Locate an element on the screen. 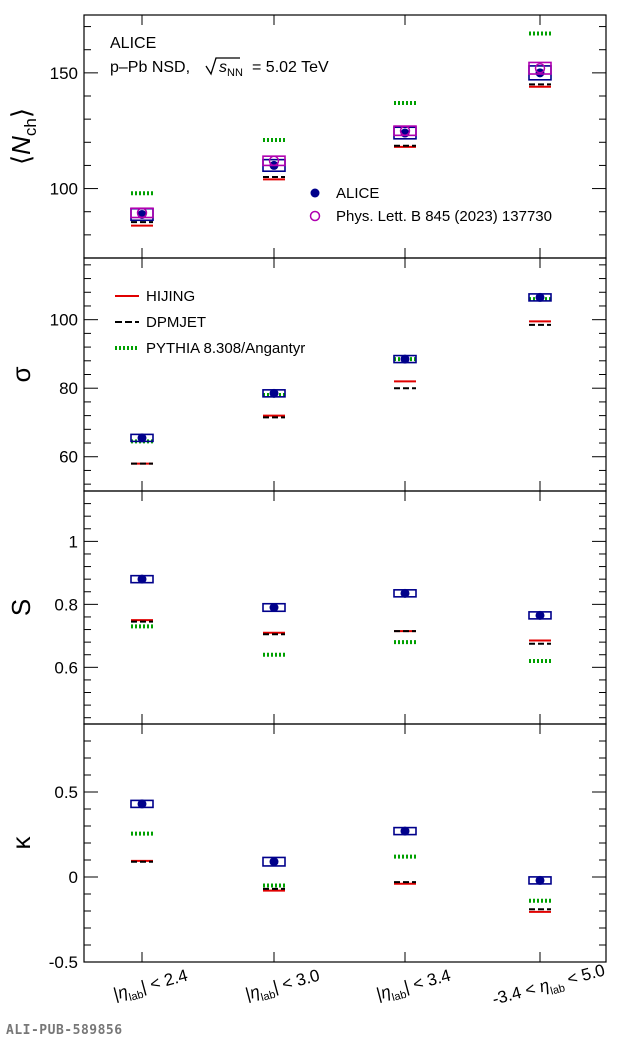  legend-dpmjet-label: DPMJET is located at coordinates (176, 322).